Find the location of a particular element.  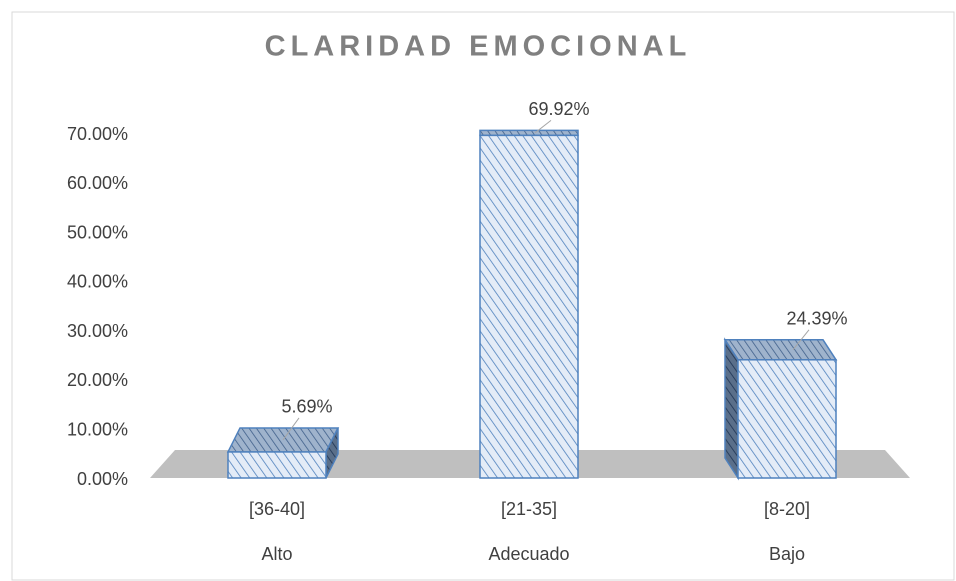

data-label: 24.39% is located at coordinates (816, 319).